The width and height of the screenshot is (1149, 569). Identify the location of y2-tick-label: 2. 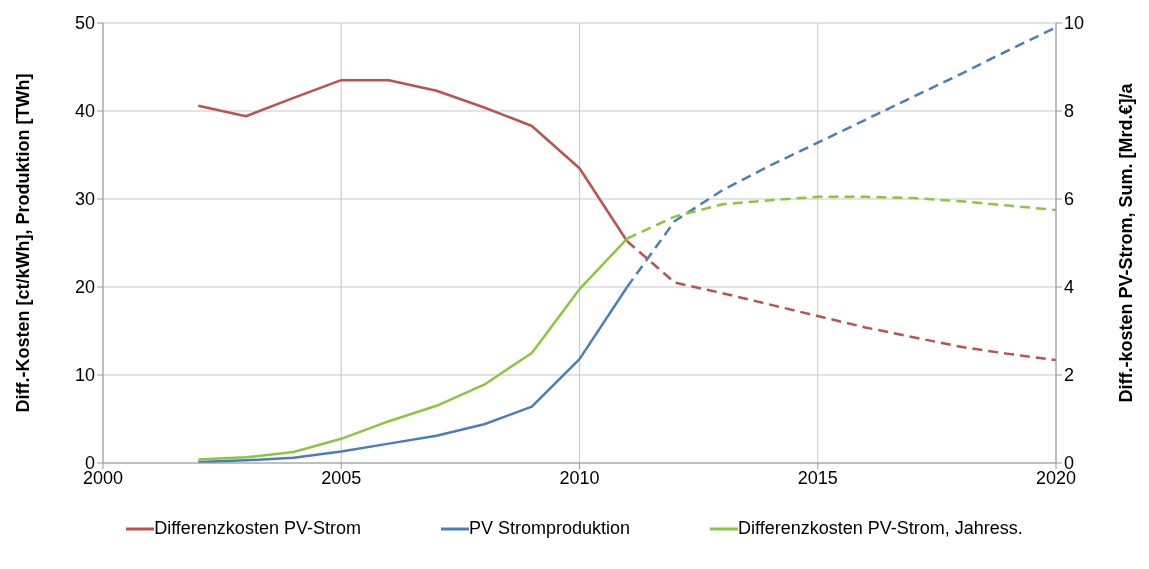
(1069, 375).